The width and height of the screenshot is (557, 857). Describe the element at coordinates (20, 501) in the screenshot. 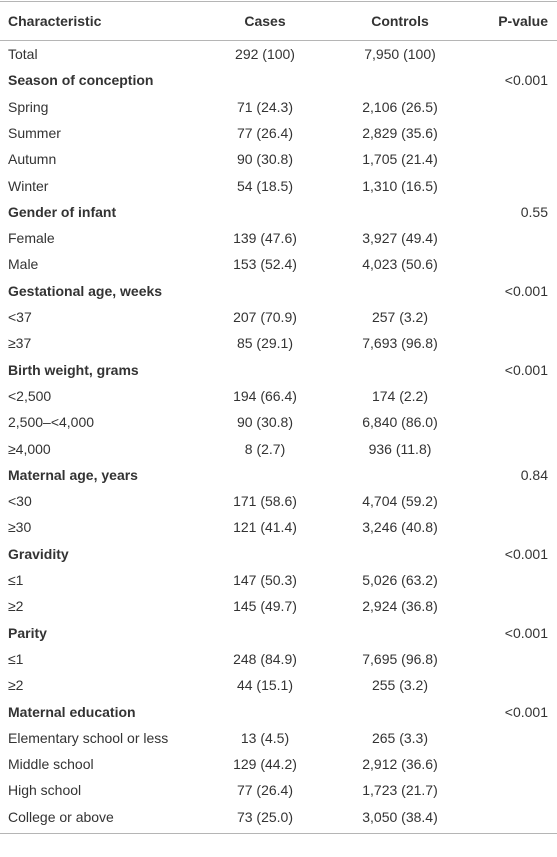

I see `cell: <30` at that location.